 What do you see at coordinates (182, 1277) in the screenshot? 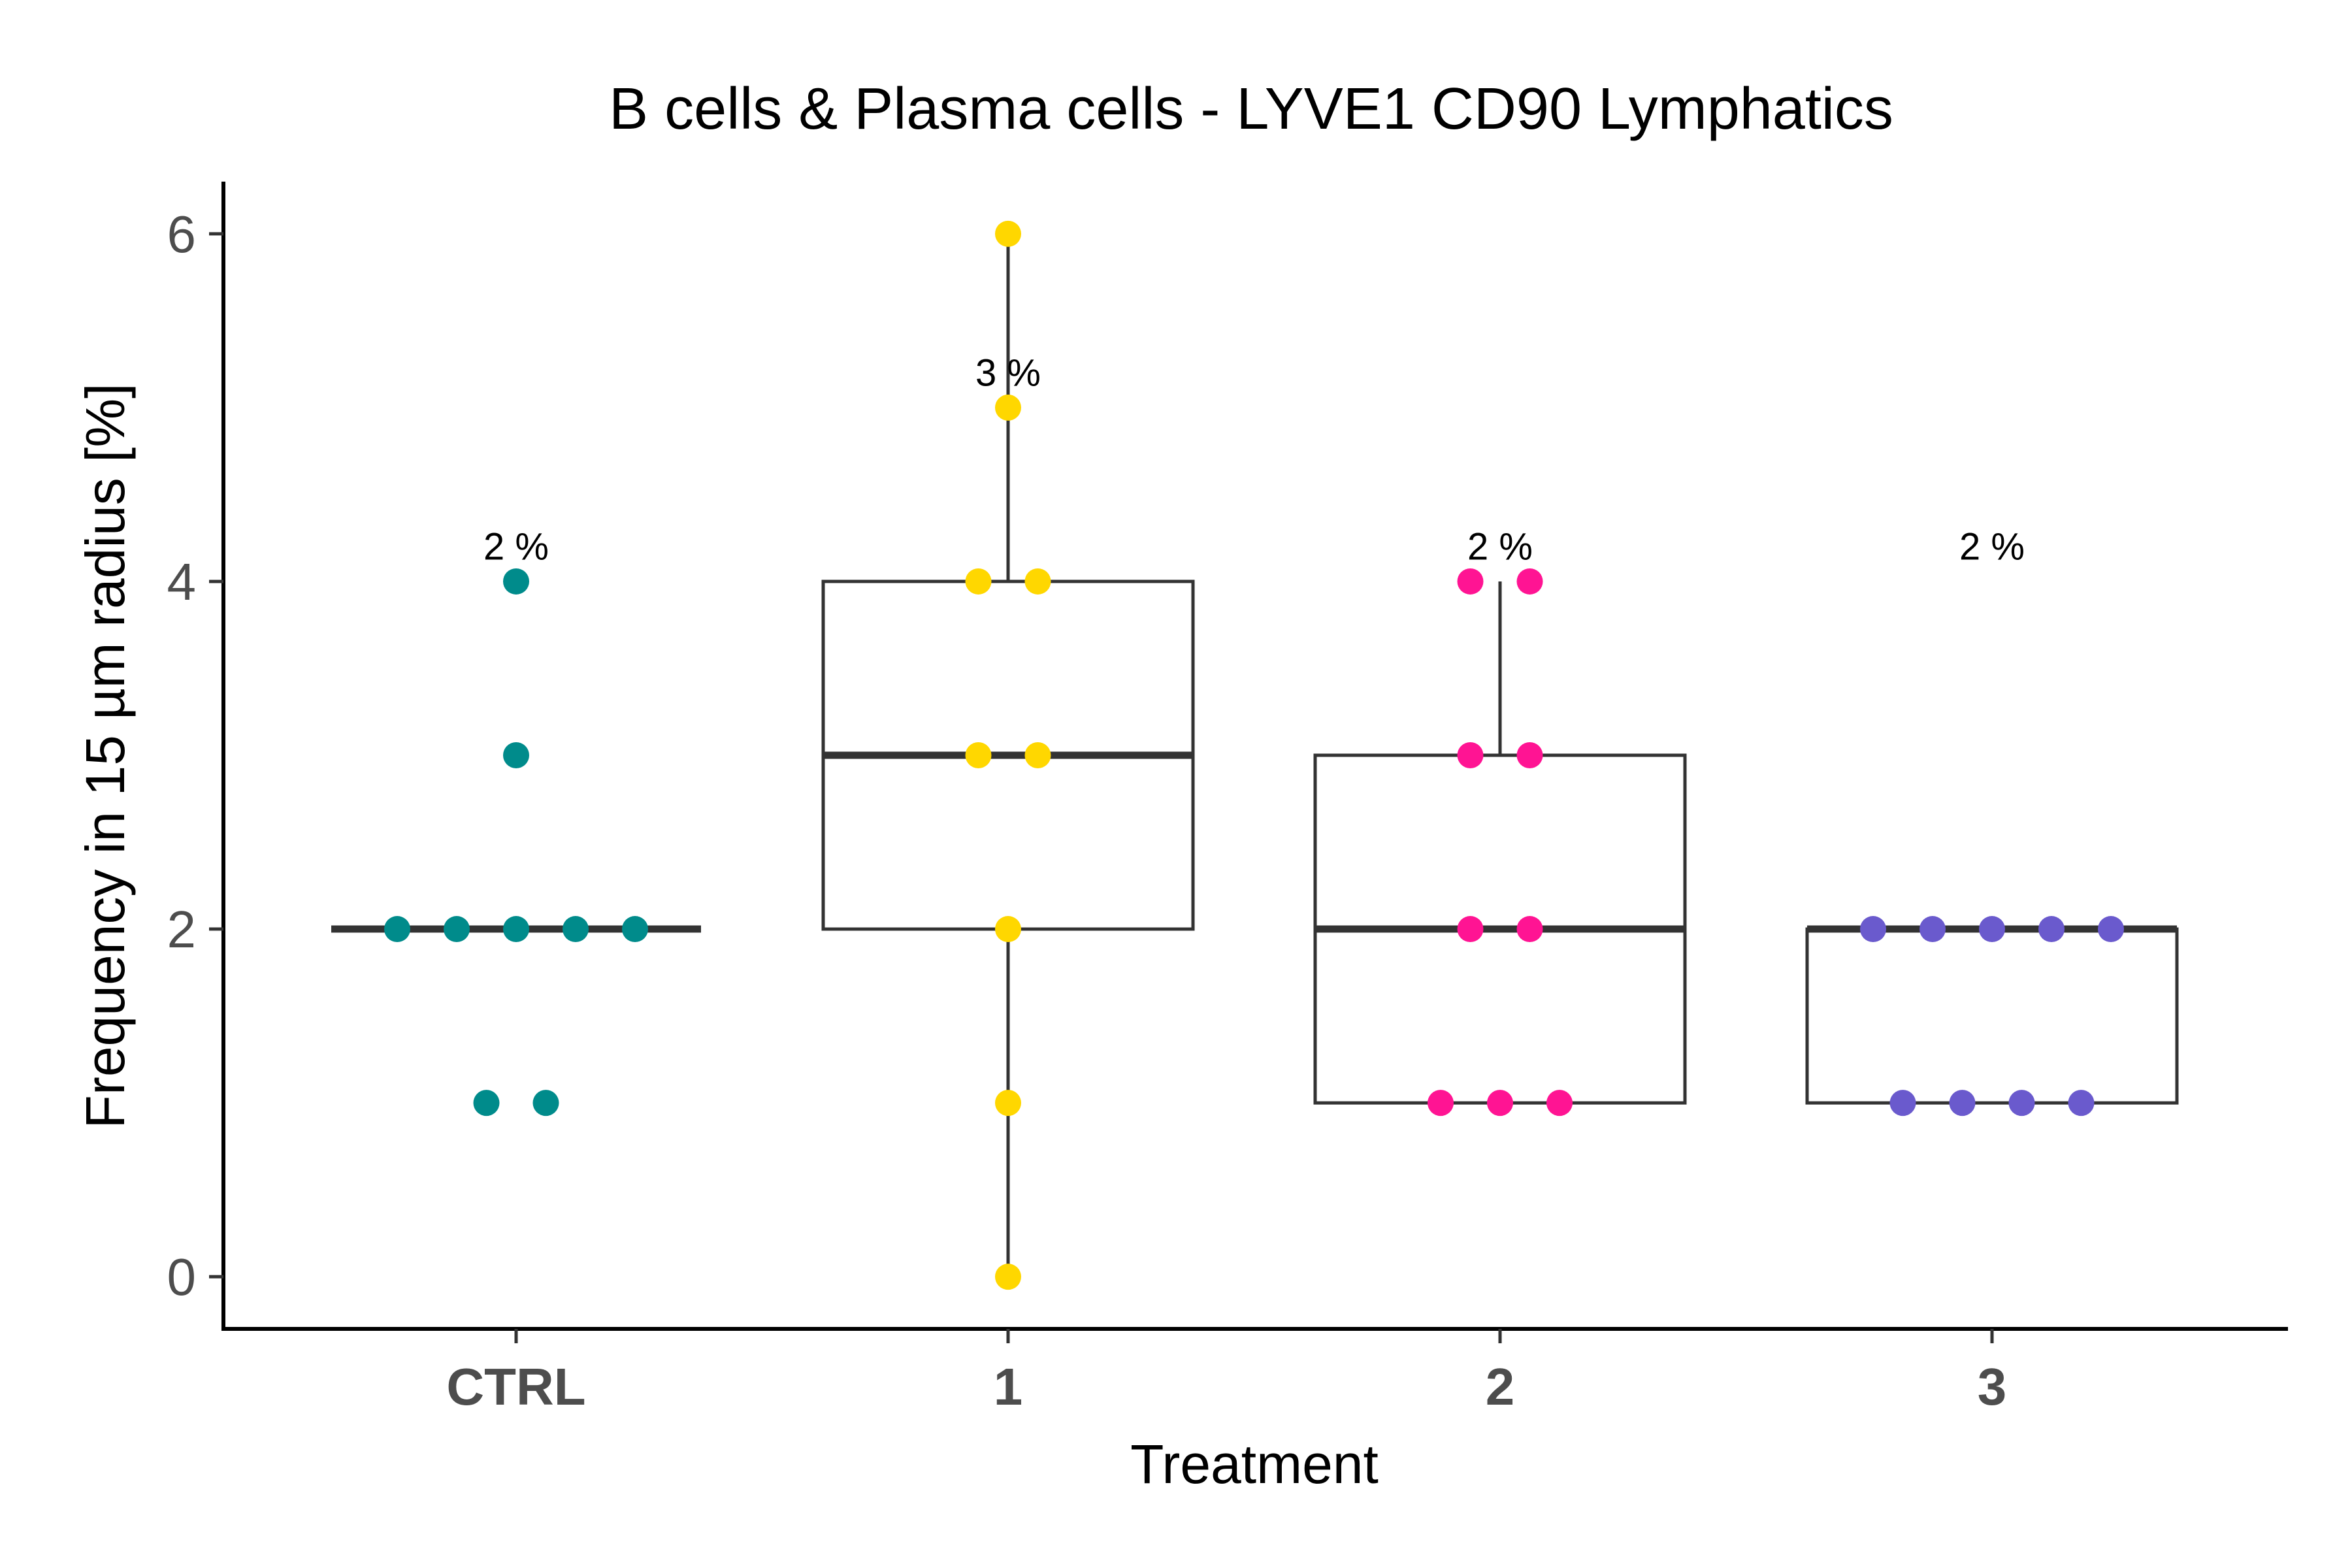
I see `y-tick-label: 0` at bounding box center [182, 1277].